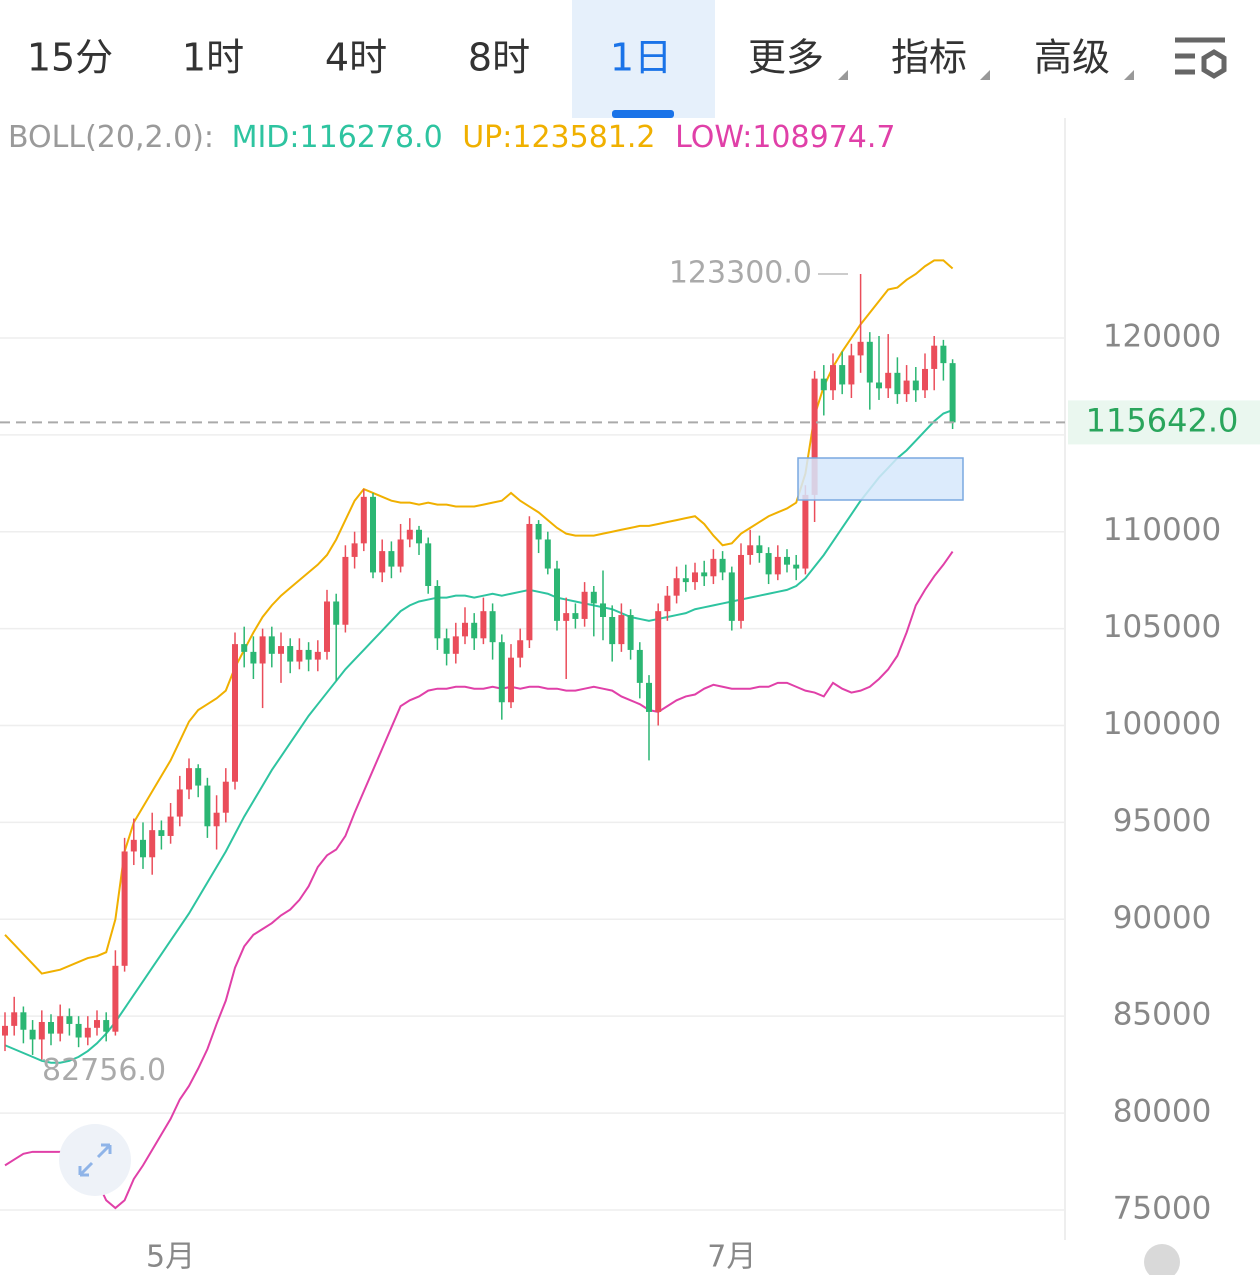 This screenshot has width=1260, height=1275. What do you see at coordinates (641, 58) in the screenshot?
I see `tab: 1日` at bounding box center [641, 58].